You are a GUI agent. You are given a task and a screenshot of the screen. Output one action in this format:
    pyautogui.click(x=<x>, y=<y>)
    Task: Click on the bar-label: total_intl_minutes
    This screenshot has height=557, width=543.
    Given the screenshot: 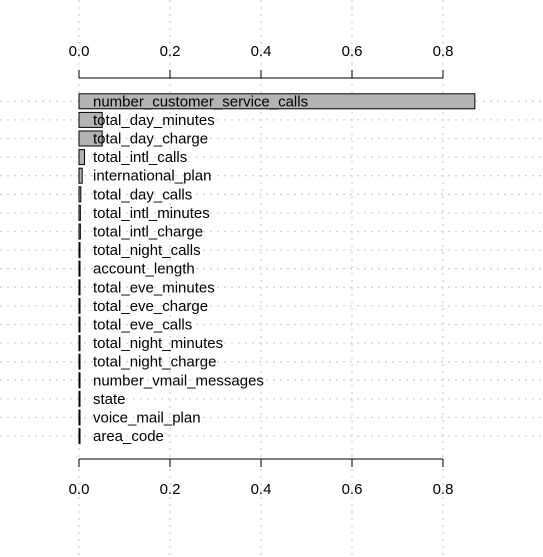 What is the action you would take?
    pyautogui.click(x=151, y=213)
    